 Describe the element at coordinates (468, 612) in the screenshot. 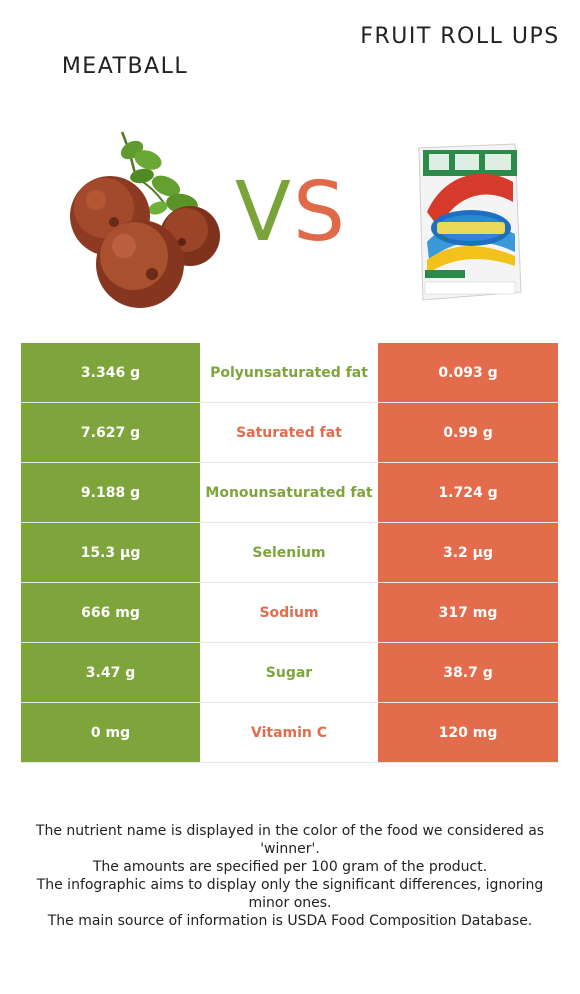

I see `fruit-roll-ups-value: 317 mg` at that location.